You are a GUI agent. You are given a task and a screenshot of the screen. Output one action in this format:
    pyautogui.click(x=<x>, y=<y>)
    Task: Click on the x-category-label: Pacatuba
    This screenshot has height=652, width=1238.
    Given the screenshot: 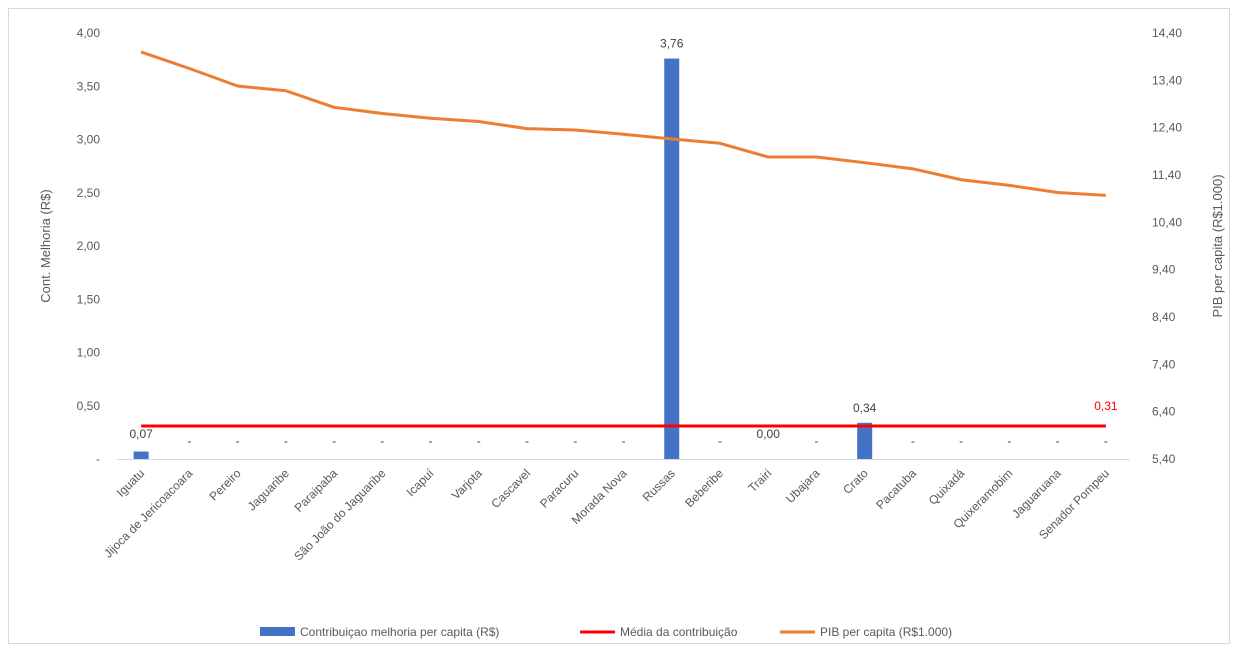 What is the action you would take?
    pyautogui.click(x=896, y=489)
    